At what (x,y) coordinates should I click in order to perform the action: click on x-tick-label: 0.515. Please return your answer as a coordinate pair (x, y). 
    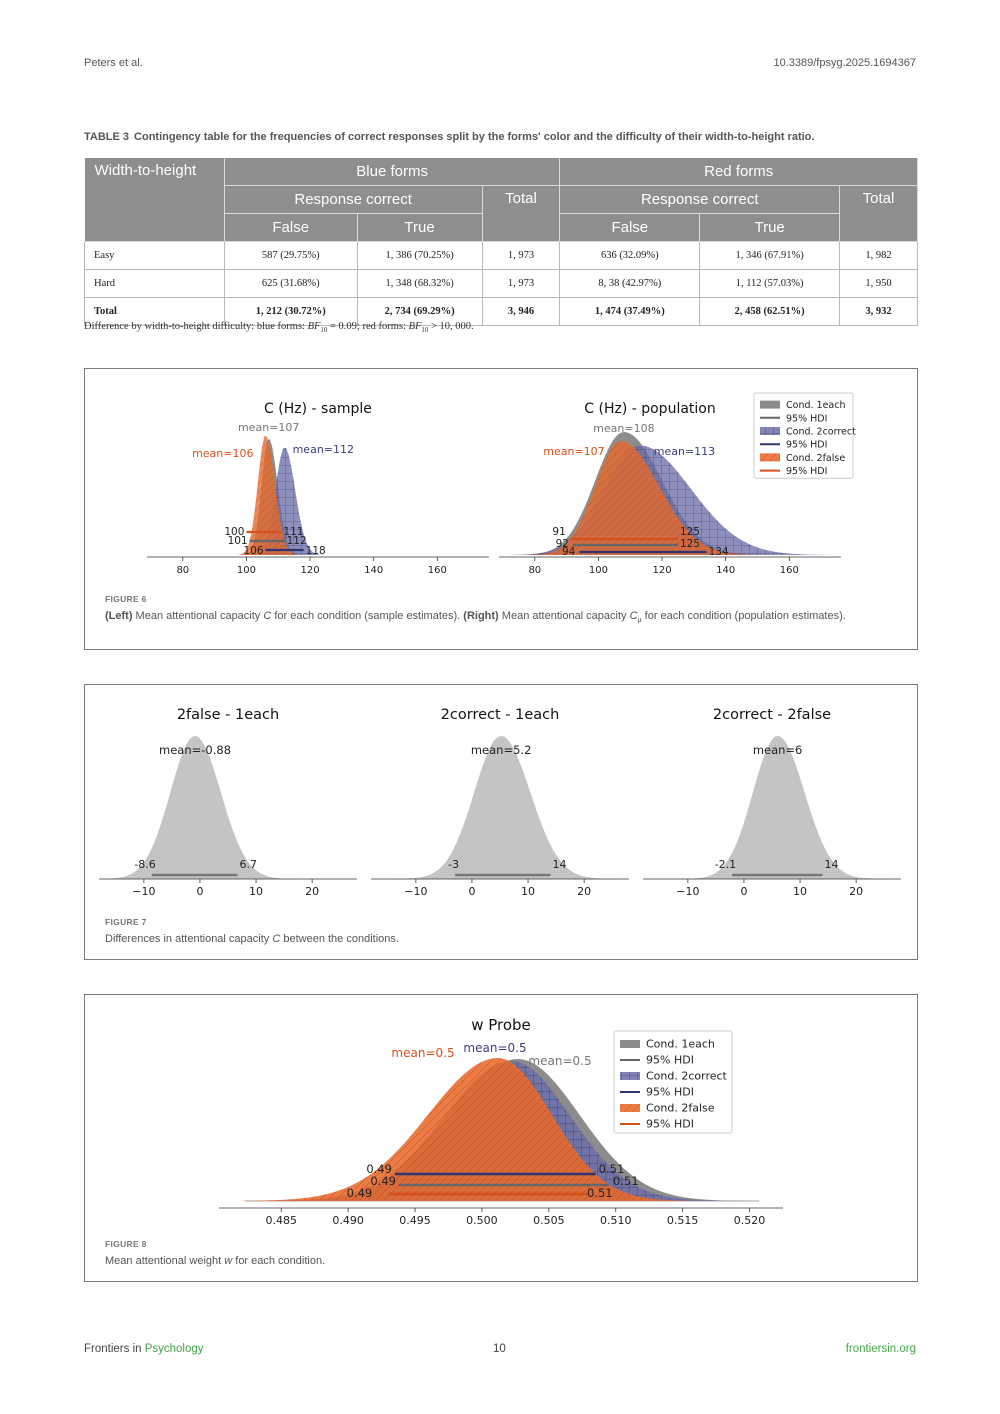
    Looking at the image, I should click on (683, 1220).